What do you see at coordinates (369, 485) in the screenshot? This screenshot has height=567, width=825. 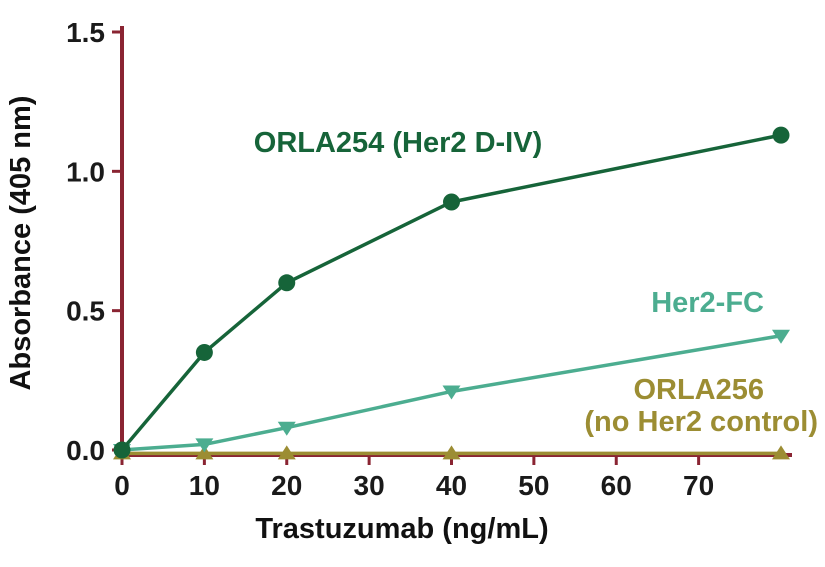 I see `x-tick-label: 30` at bounding box center [369, 485].